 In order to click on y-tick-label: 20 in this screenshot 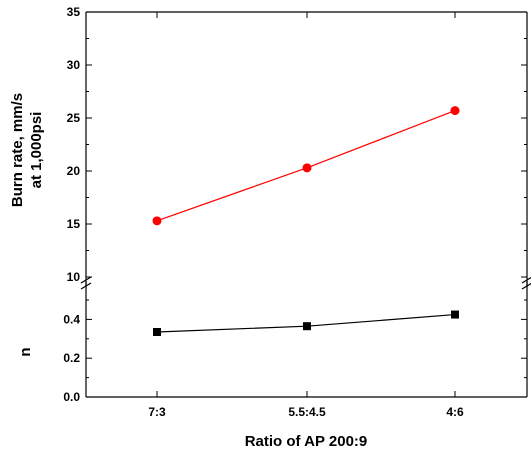, I will do `click(74, 171)`.